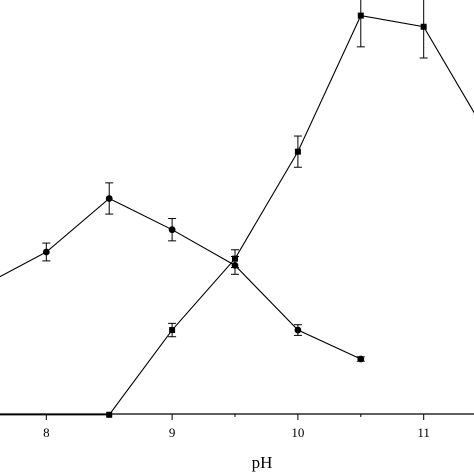  Describe the element at coordinates (172, 432) in the screenshot. I see `x-tick-label: 9` at that location.